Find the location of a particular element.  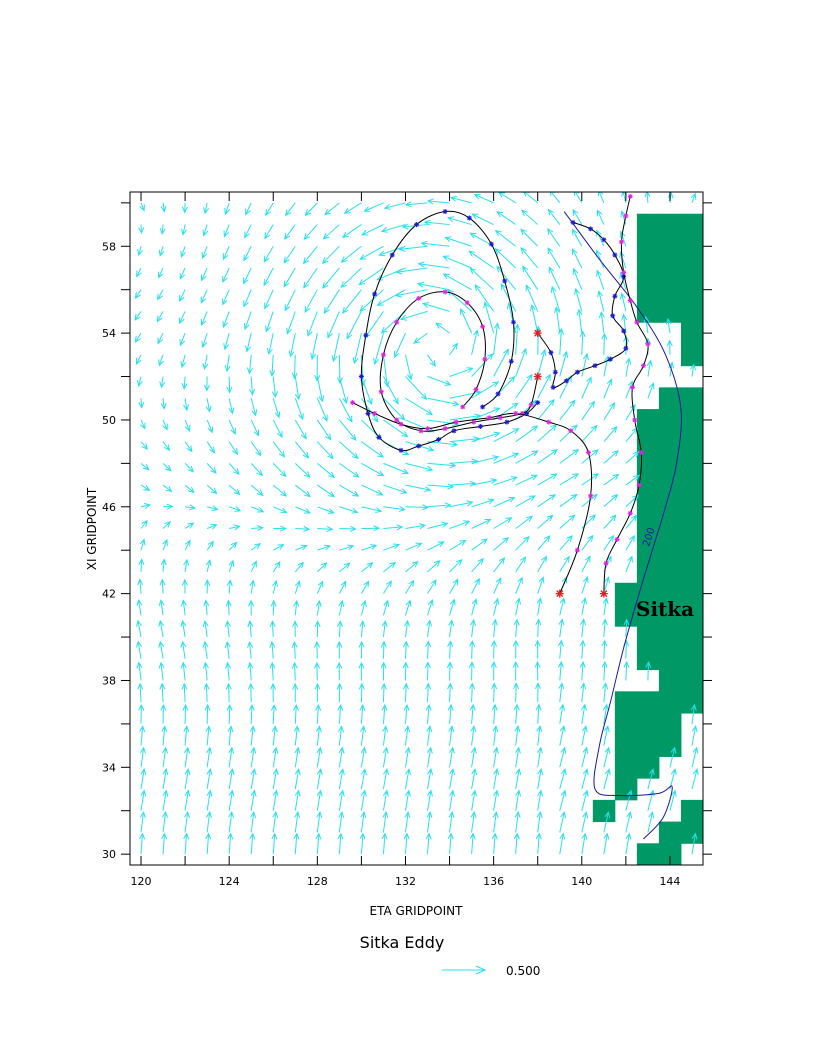

land-mask is located at coordinates (647, 539).